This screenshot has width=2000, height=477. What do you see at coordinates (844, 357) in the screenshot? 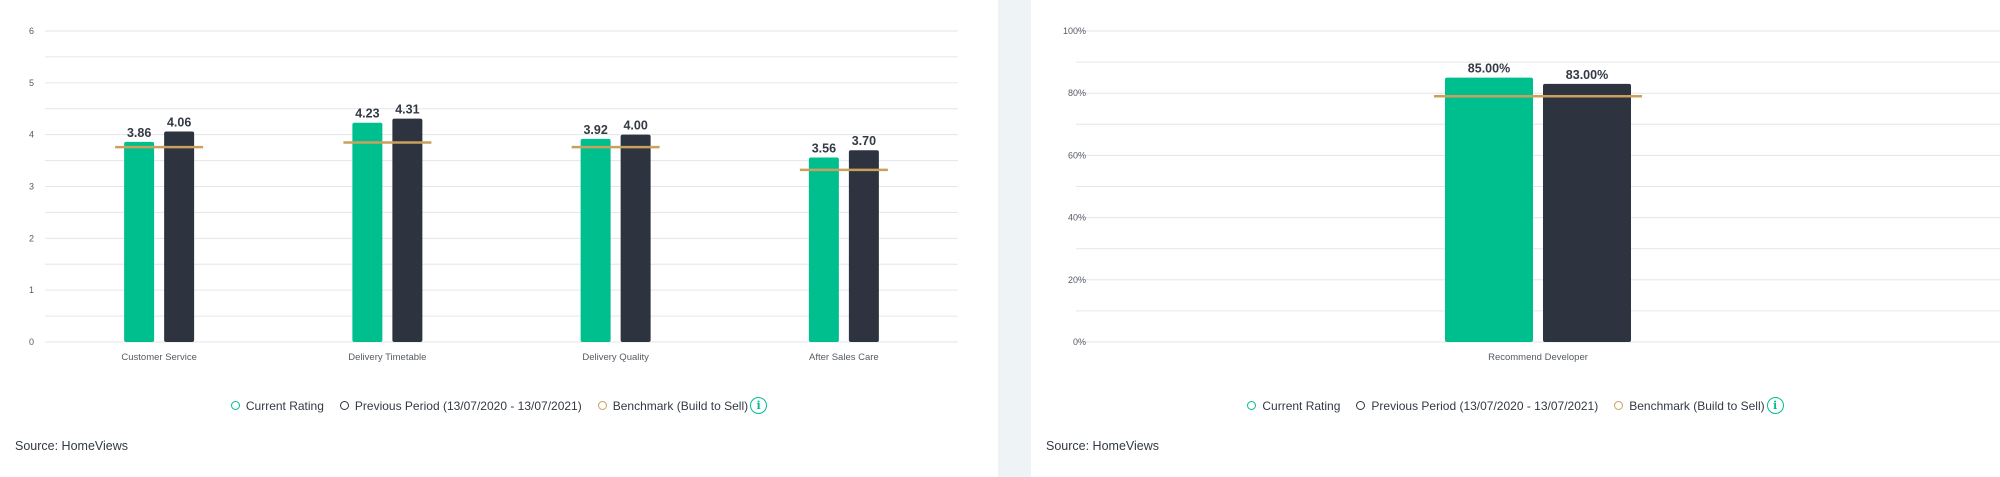
I see `x-category-label: After Sales Care` at bounding box center [844, 357].